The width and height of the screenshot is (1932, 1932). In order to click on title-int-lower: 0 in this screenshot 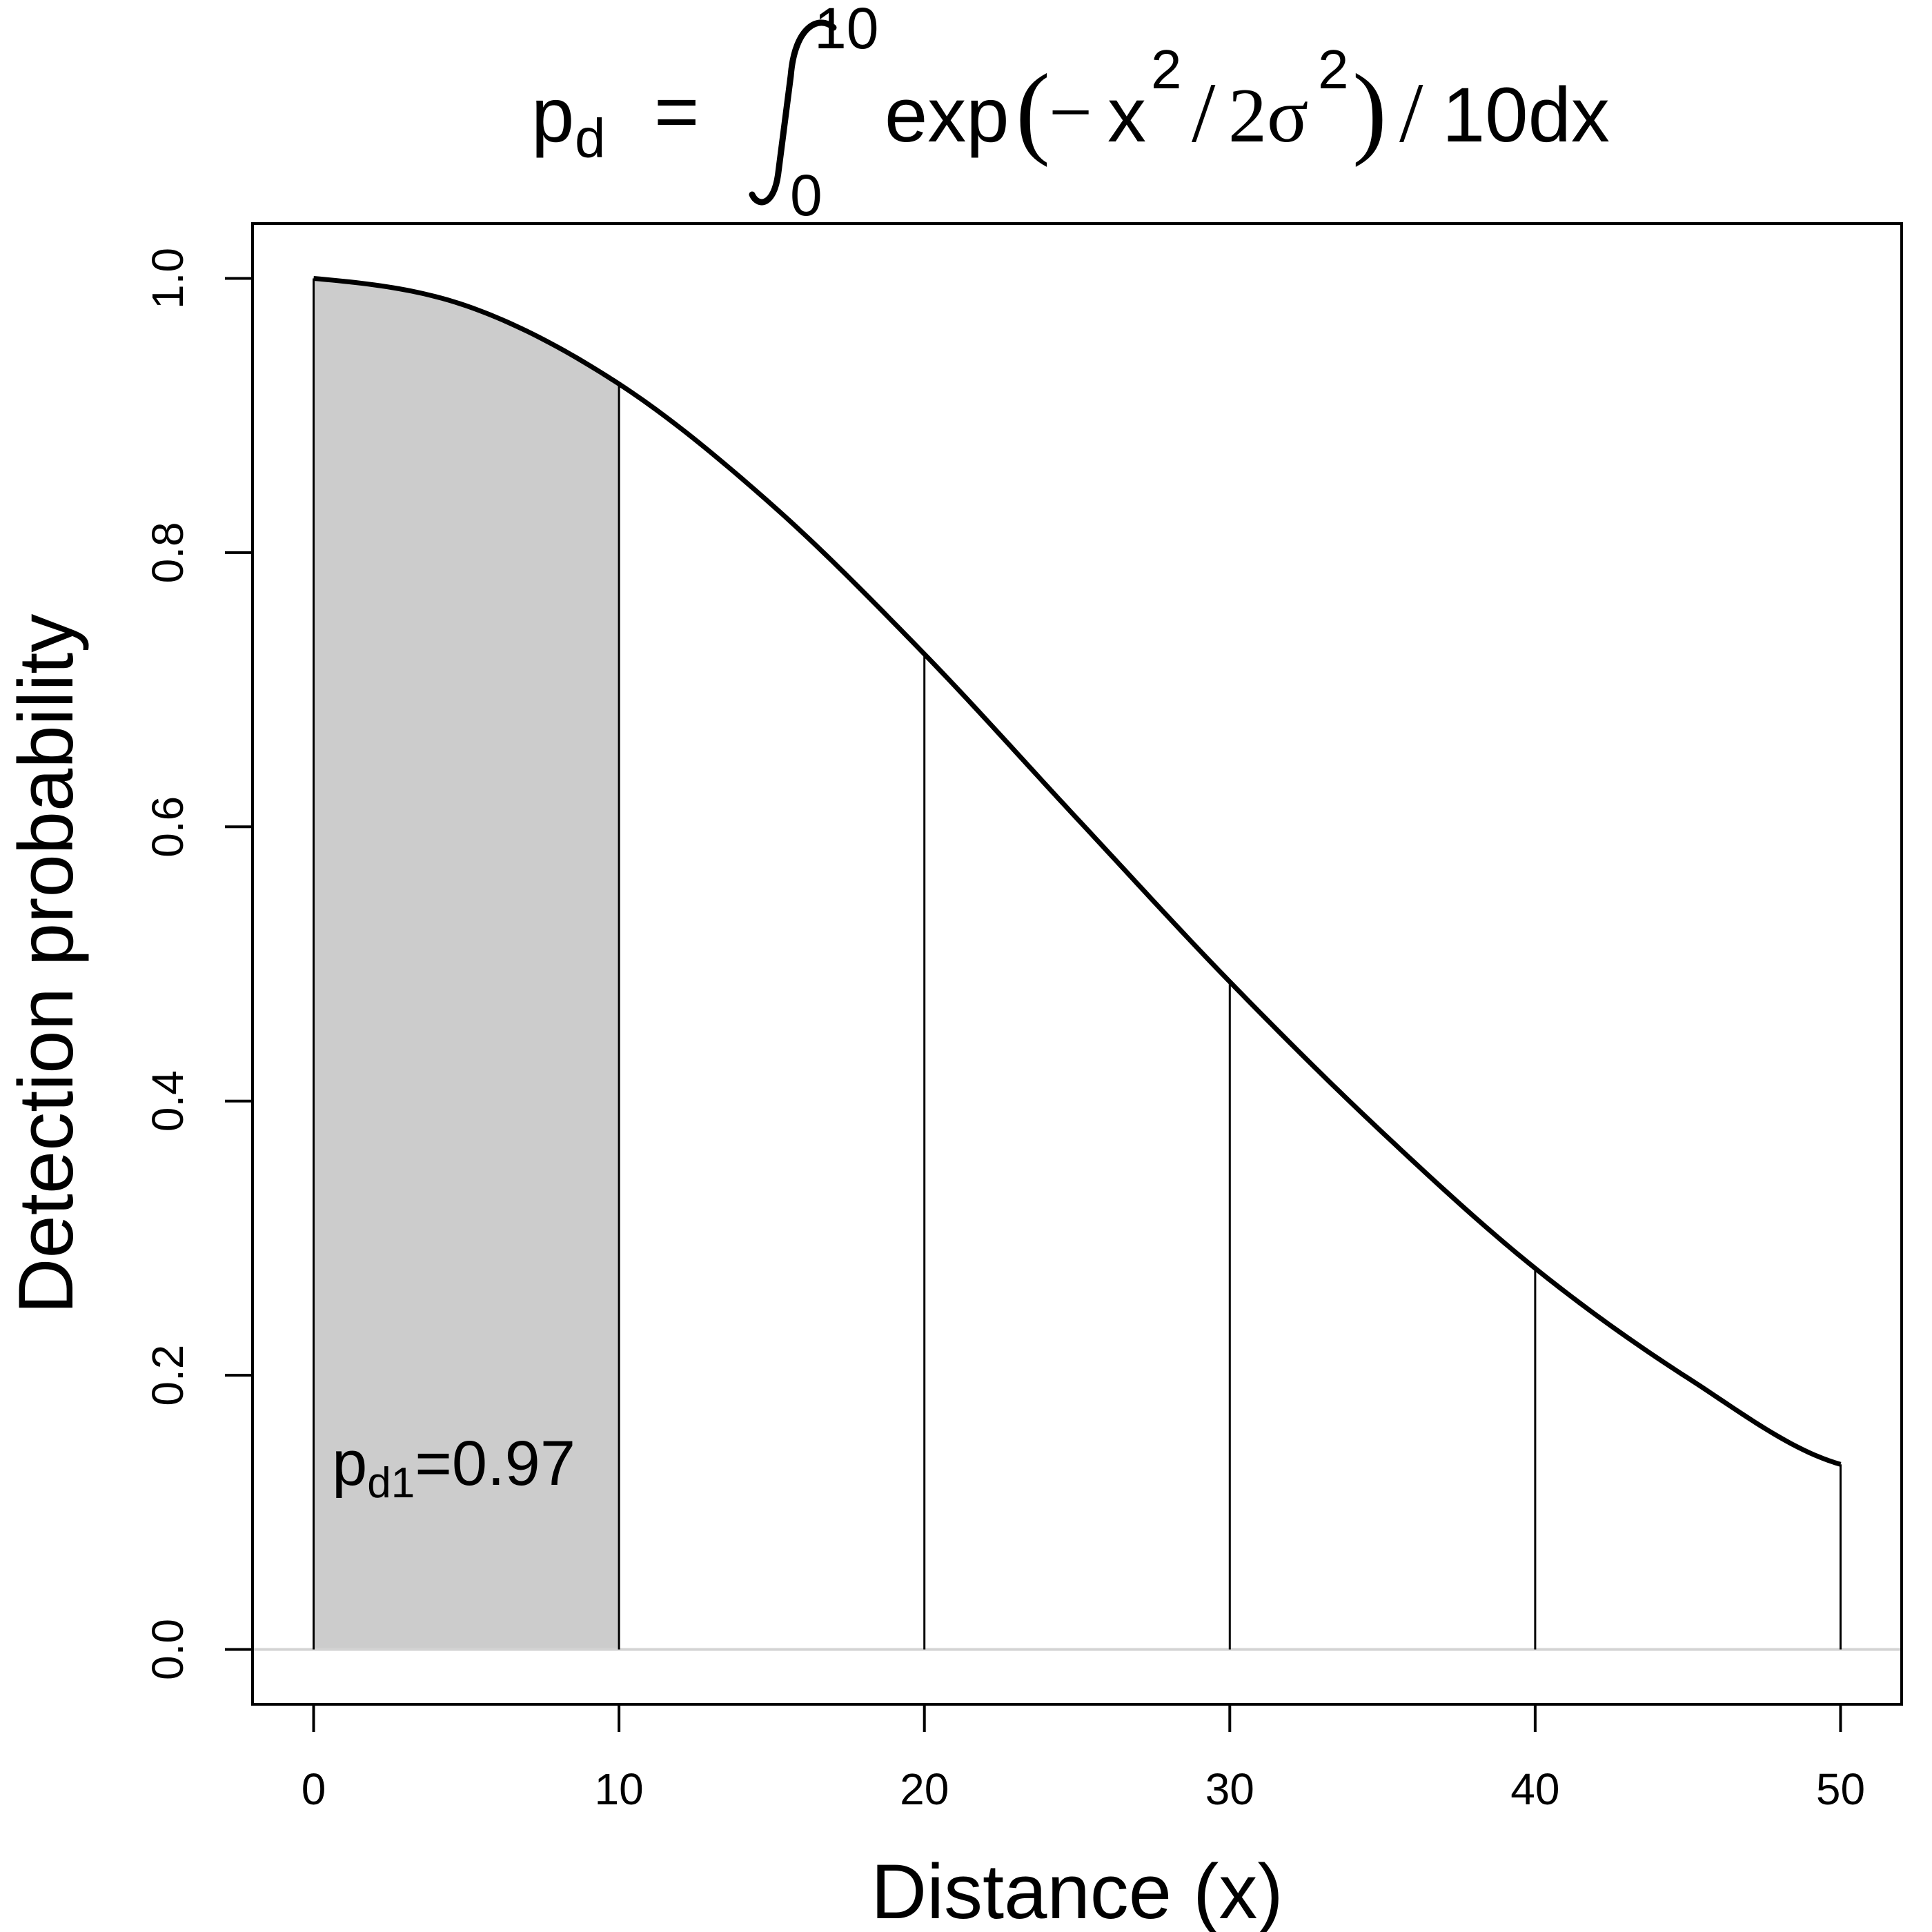, I will do `click(806, 195)`.